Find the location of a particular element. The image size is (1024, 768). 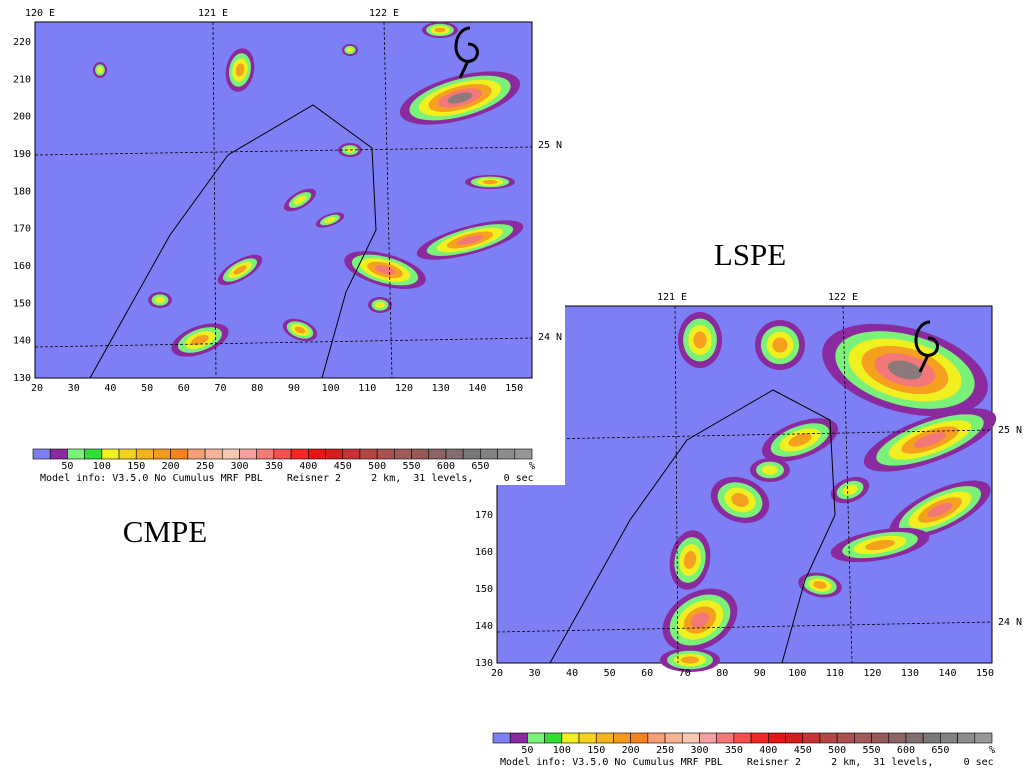

colorbar-label: 550 is located at coordinates (412, 466).